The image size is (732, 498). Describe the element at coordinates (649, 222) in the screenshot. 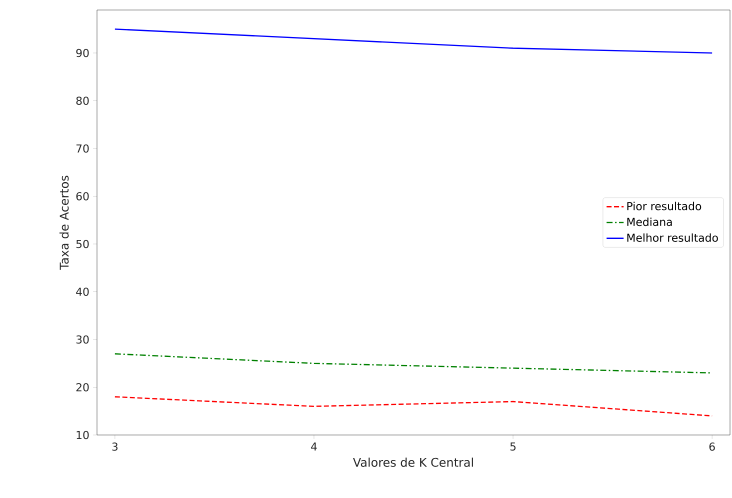

I see `legend-label: Mediana` at that location.